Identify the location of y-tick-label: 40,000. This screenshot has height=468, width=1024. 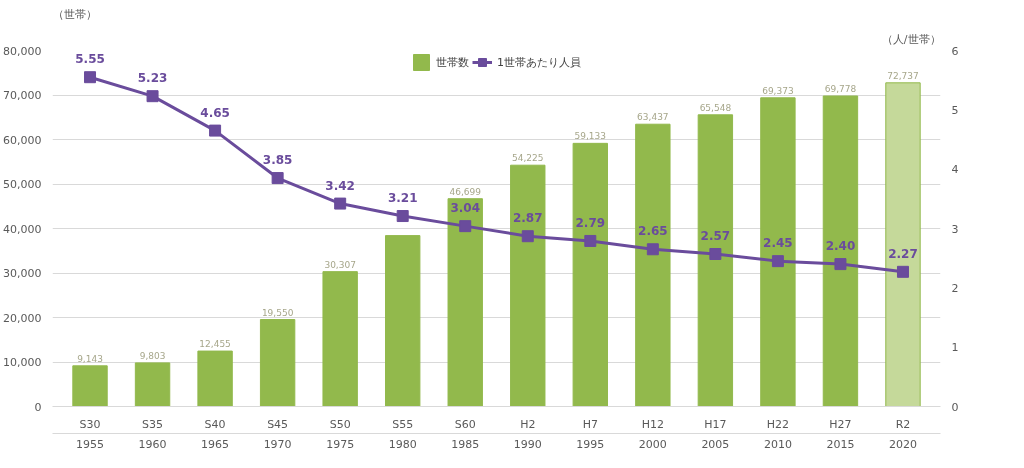
(22, 229).